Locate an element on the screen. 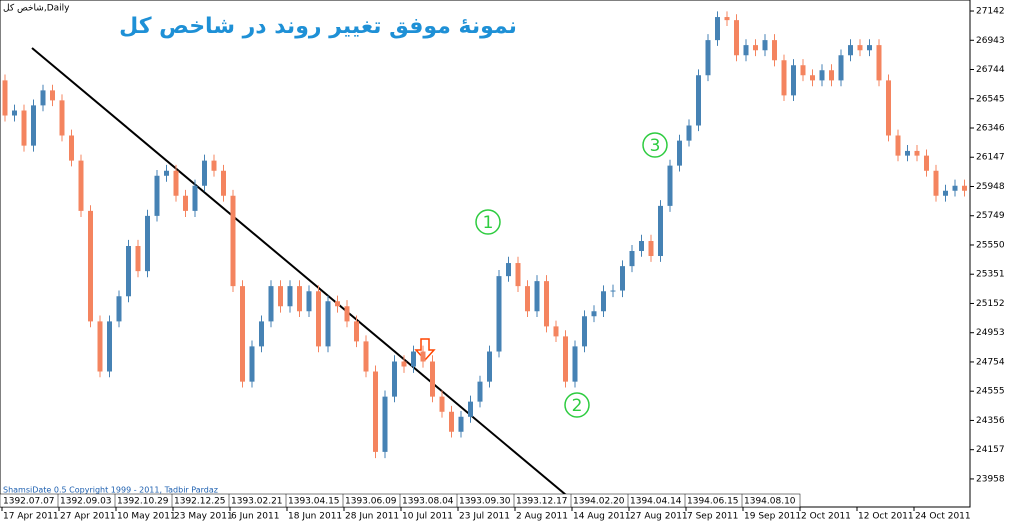  y-tick-label: 25948 is located at coordinates (990, 187).